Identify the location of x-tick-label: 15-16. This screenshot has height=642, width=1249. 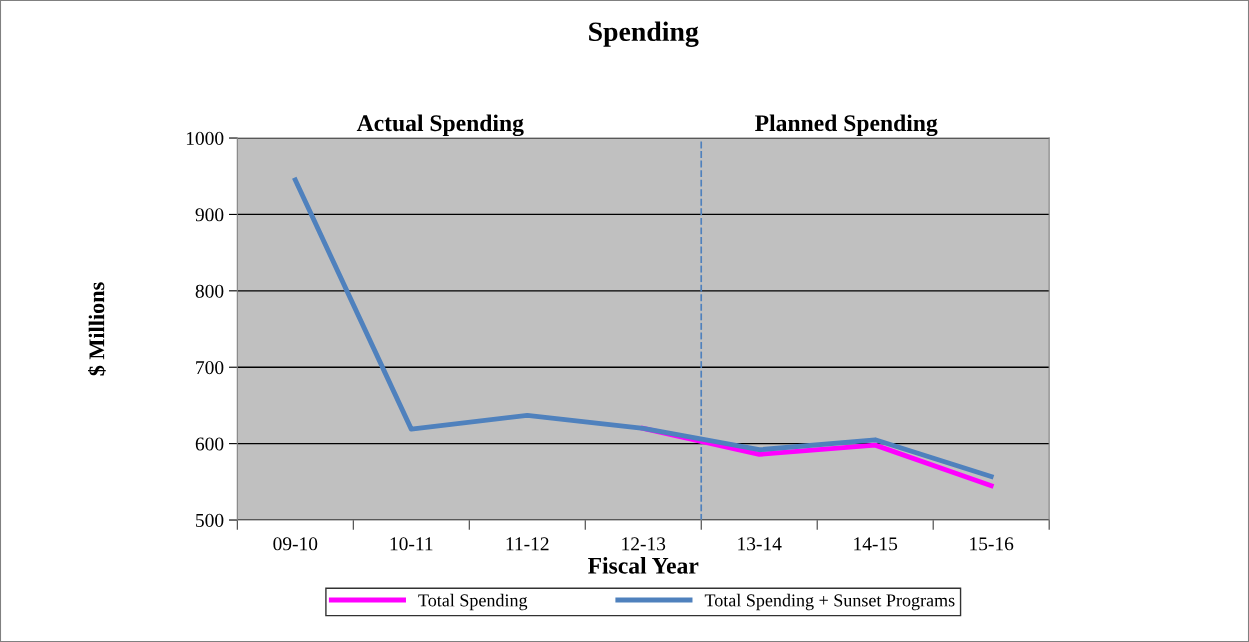
(992, 544).